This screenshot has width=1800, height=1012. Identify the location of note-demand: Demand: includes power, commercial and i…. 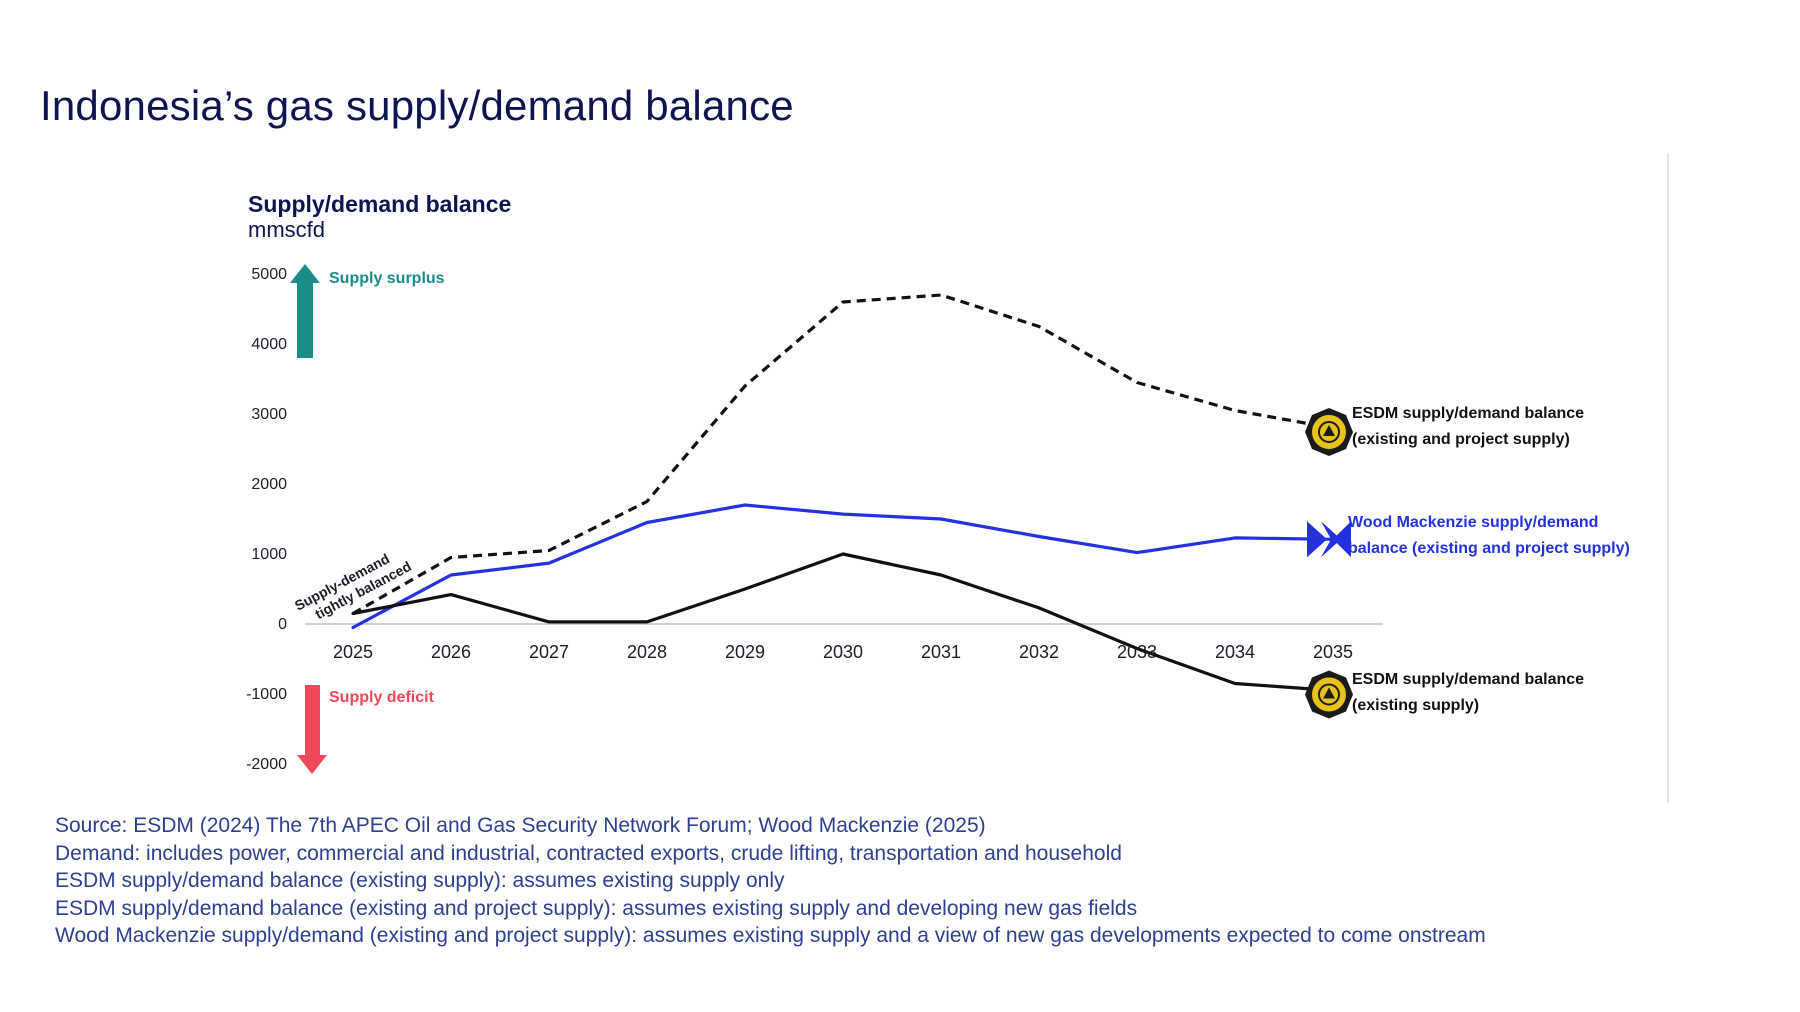
(588, 853).